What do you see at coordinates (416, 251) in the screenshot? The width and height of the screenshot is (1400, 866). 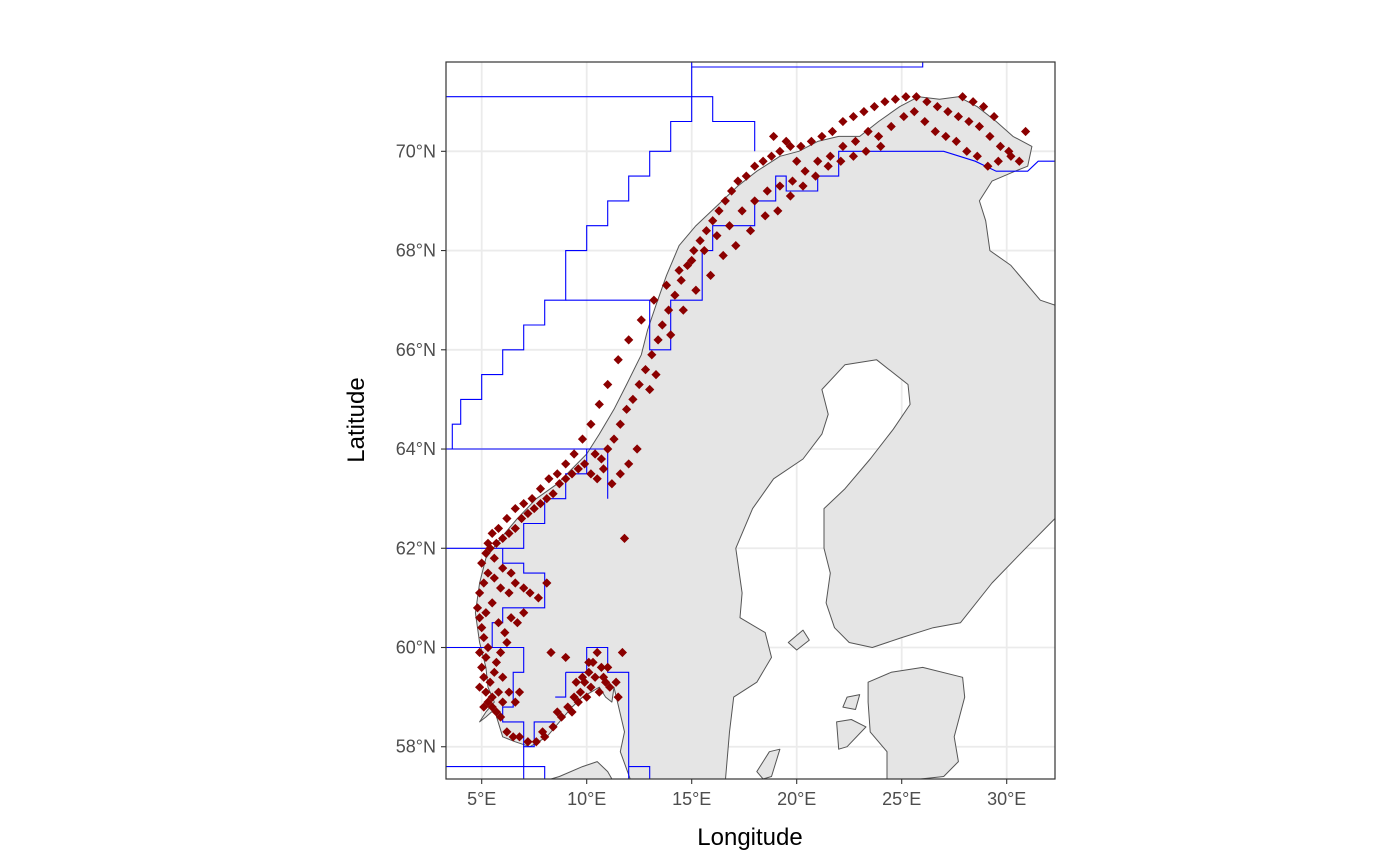 I see `y-tick-label: 68°N` at bounding box center [416, 251].